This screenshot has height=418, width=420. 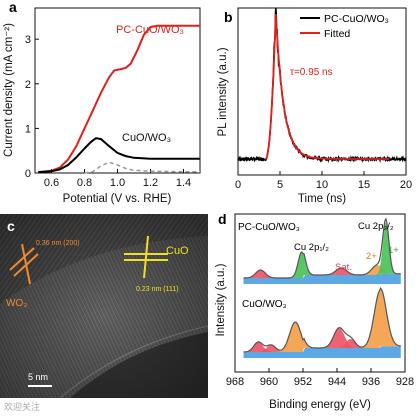 What do you see at coordinates (364, 185) in the screenshot?
I see `x-tick-label: 15` at bounding box center [364, 185].